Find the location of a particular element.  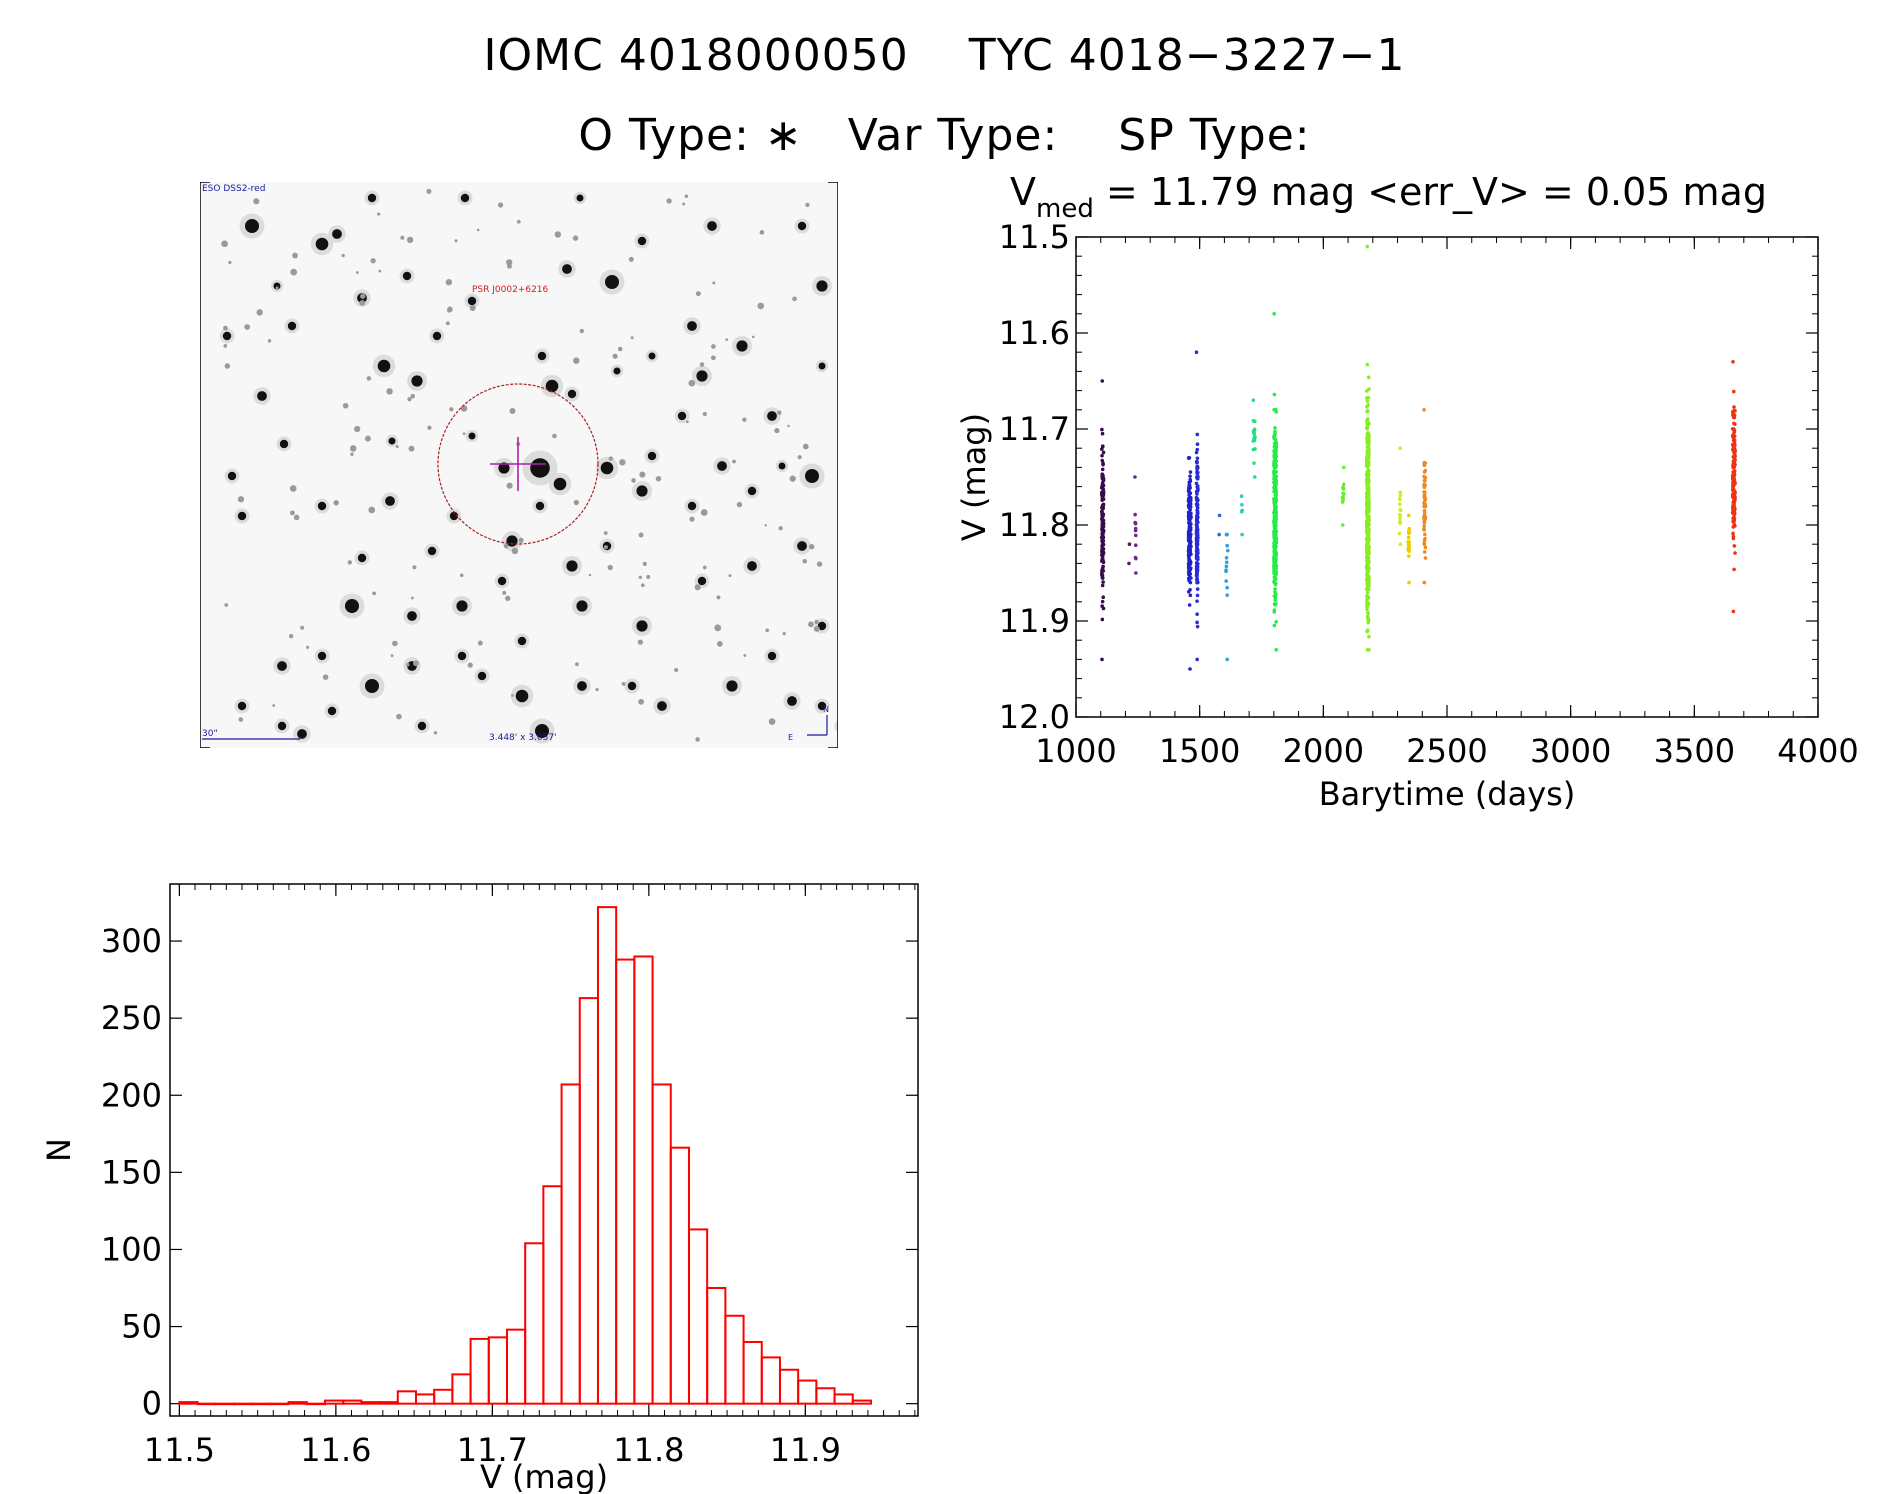

star-field is located at coordinates (528, 466).